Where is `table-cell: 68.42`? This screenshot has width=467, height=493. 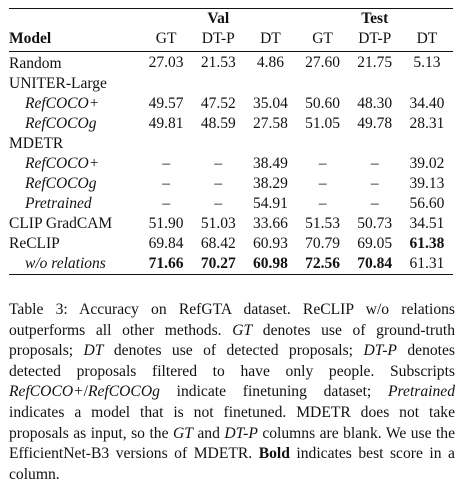 table-cell: 68.42 is located at coordinates (218, 243).